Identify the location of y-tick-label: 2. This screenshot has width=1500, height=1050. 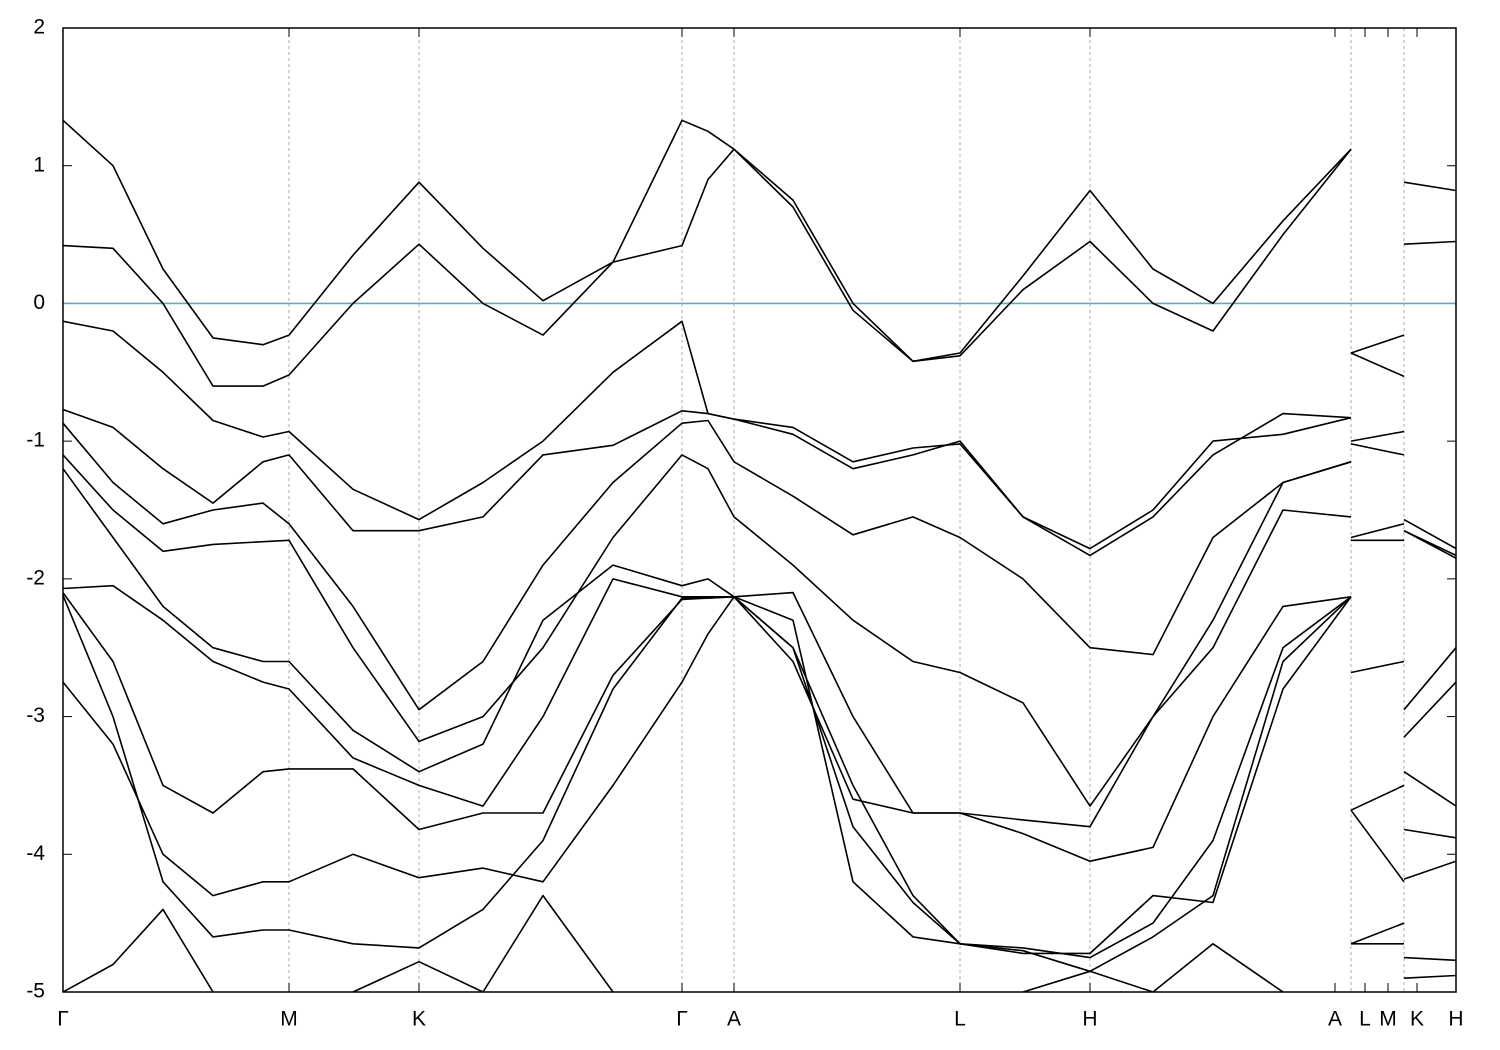
(39, 27).